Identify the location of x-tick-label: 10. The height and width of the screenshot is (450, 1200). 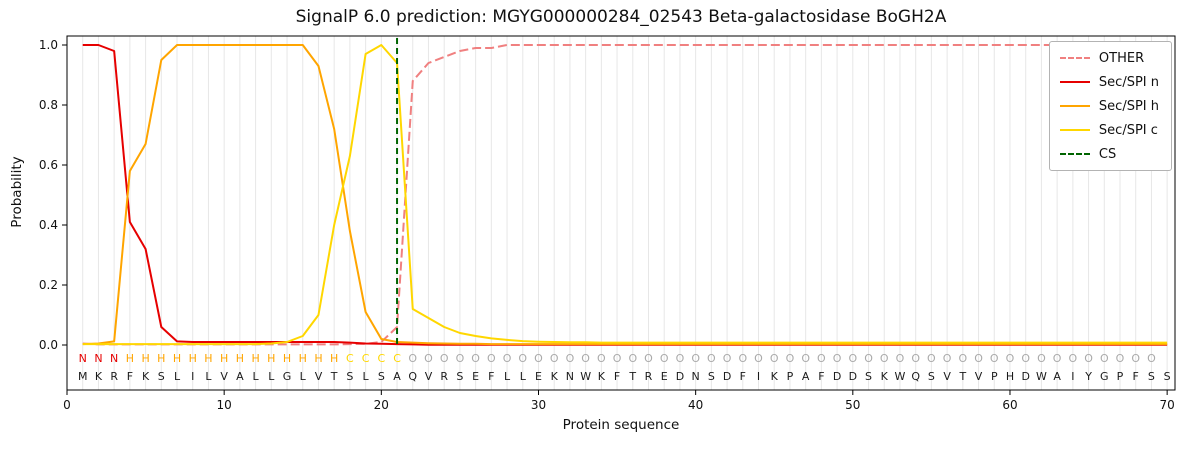
(224, 405).